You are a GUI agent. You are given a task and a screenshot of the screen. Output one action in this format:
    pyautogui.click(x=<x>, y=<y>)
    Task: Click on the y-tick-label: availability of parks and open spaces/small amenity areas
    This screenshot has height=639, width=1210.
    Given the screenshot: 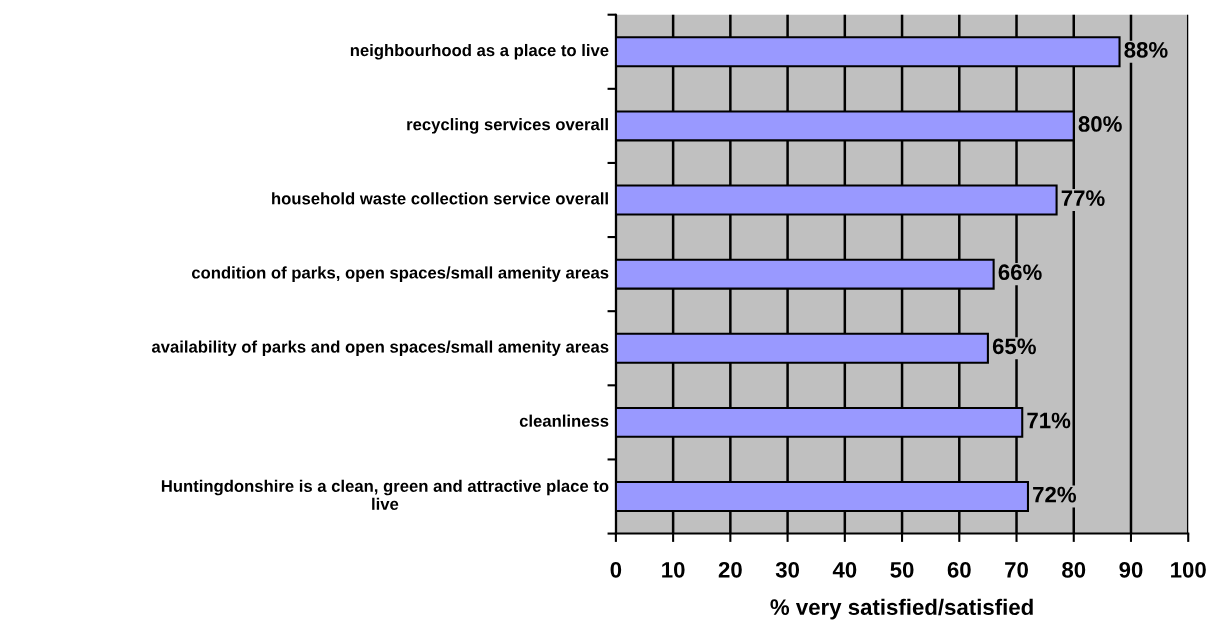 What is the action you would take?
    pyautogui.click(x=380, y=348)
    